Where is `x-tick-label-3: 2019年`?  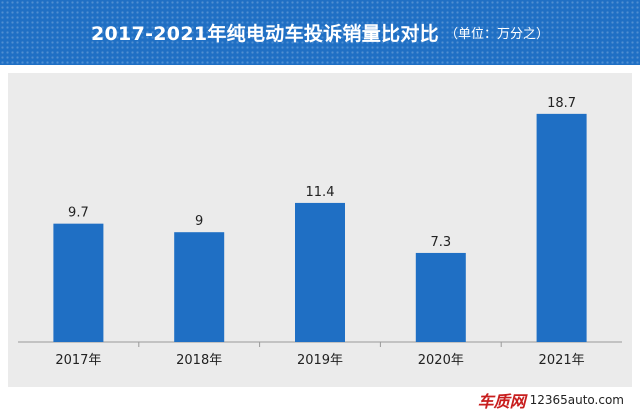 x-tick-label-3: 2019年 is located at coordinates (320, 360).